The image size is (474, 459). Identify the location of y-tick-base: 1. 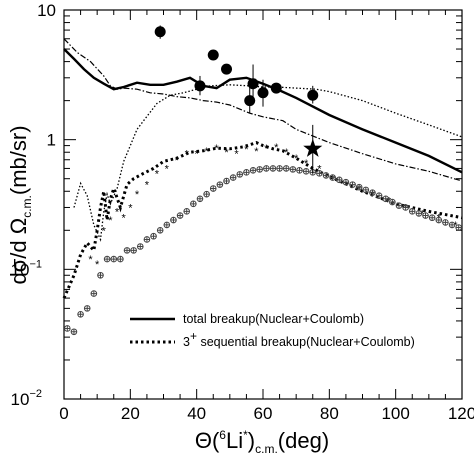
(51, 140).